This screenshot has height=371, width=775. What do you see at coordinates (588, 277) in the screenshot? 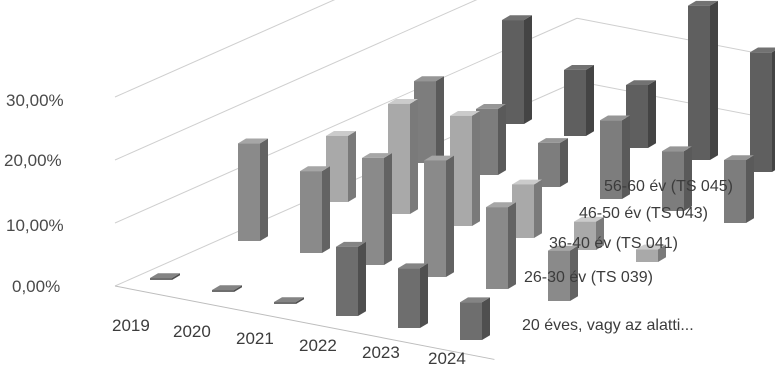
I see `series-label: 26-30 év (TS 039)` at bounding box center [588, 277].